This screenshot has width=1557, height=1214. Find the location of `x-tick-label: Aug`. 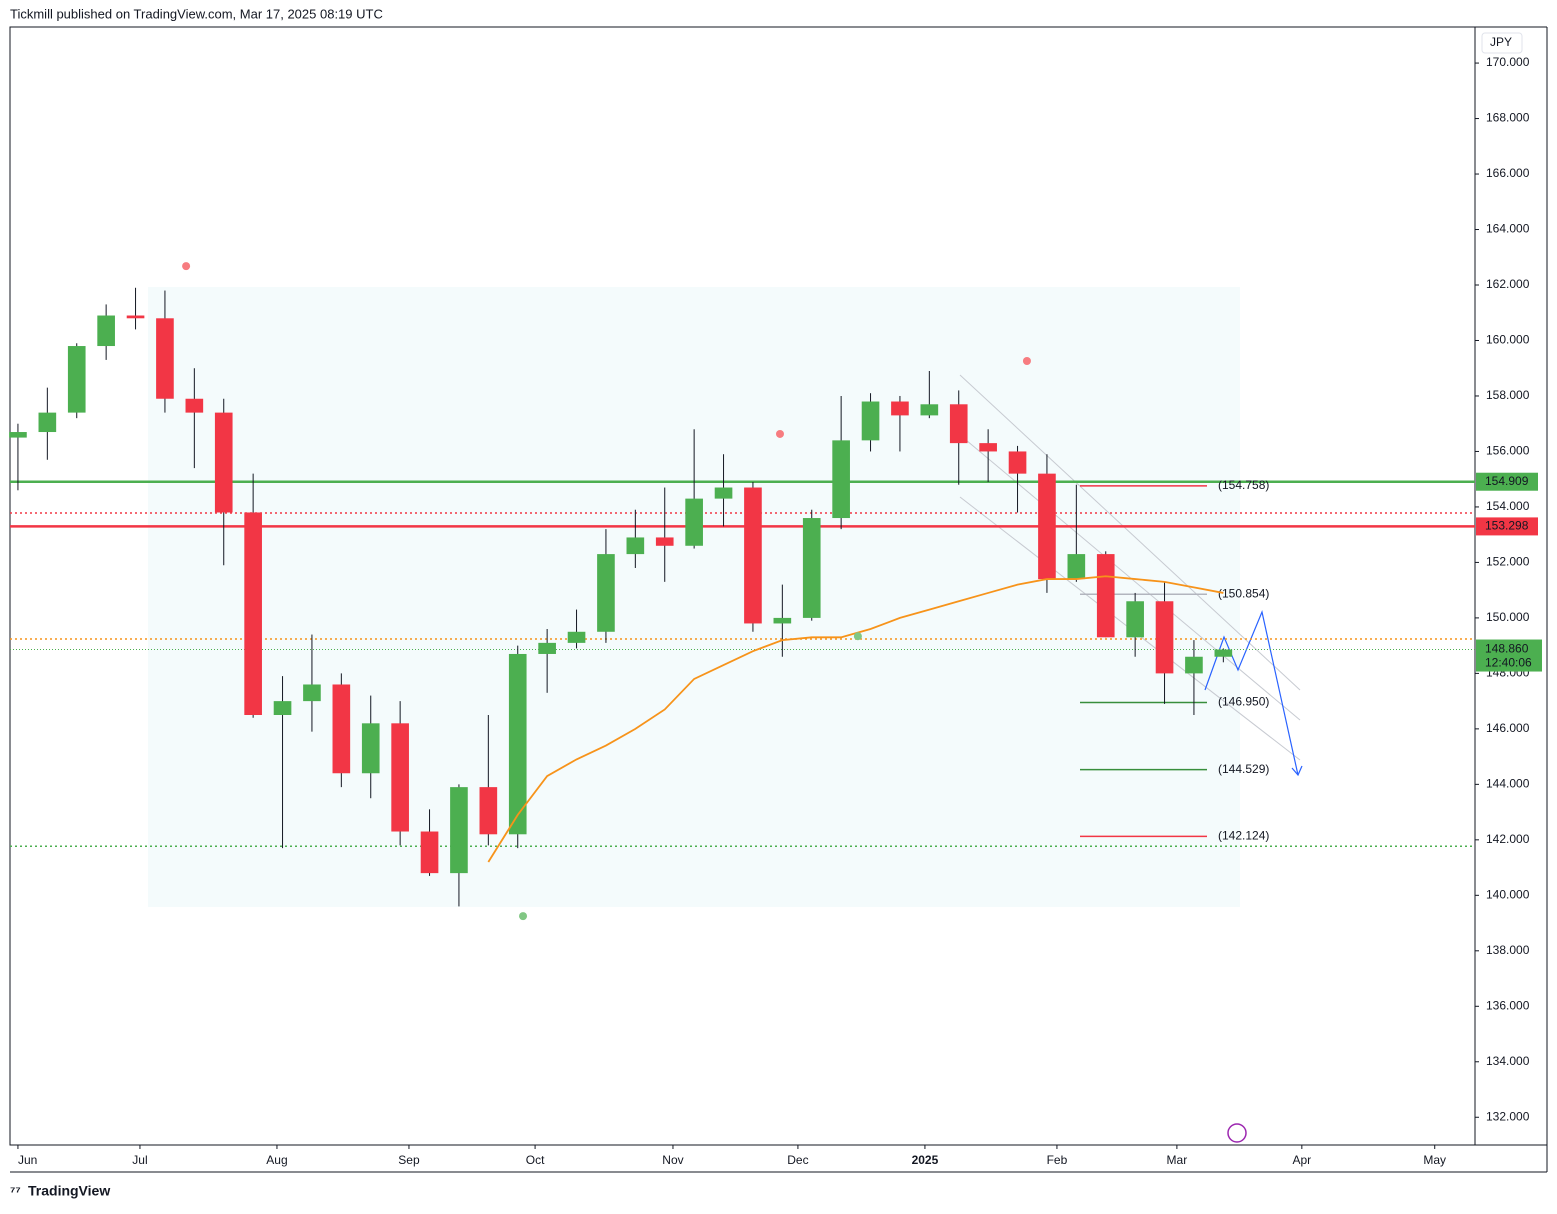

x-tick-label: Aug is located at coordinates (276, 1160).